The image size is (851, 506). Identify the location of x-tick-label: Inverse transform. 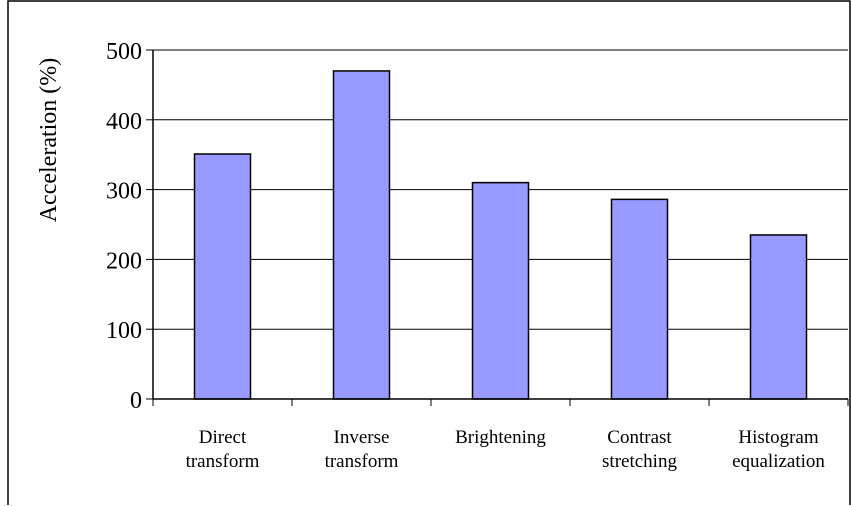
(362, 449).